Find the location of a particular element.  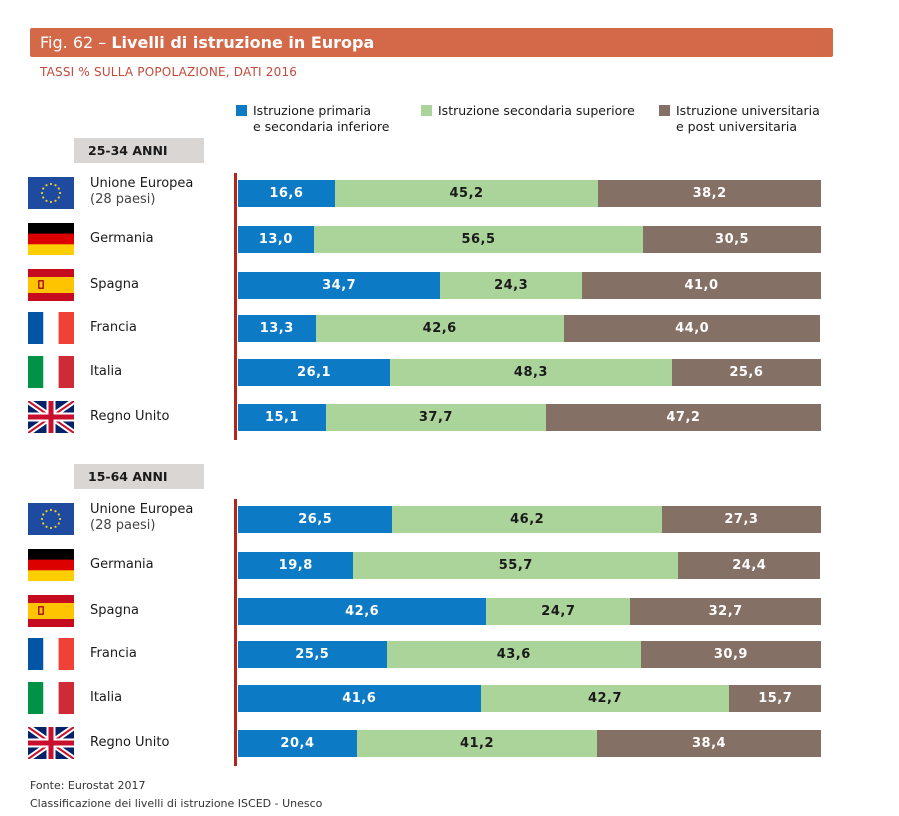

data-label: 24,3 is located at coordinates (511, 285).